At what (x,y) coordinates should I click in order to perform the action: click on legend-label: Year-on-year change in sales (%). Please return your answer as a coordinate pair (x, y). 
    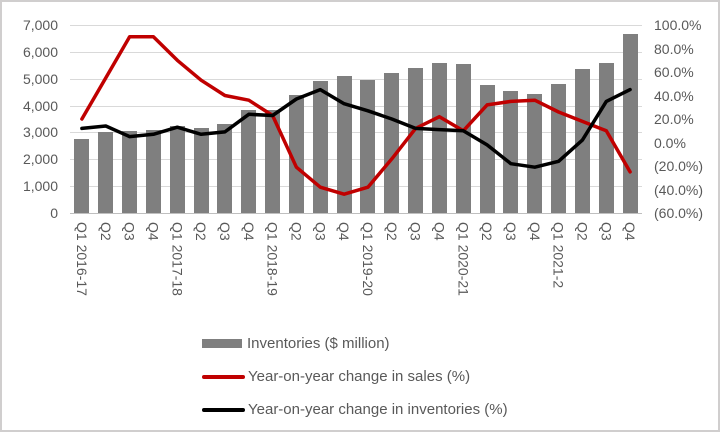
    Looking at the image, I should click on (359, 376).